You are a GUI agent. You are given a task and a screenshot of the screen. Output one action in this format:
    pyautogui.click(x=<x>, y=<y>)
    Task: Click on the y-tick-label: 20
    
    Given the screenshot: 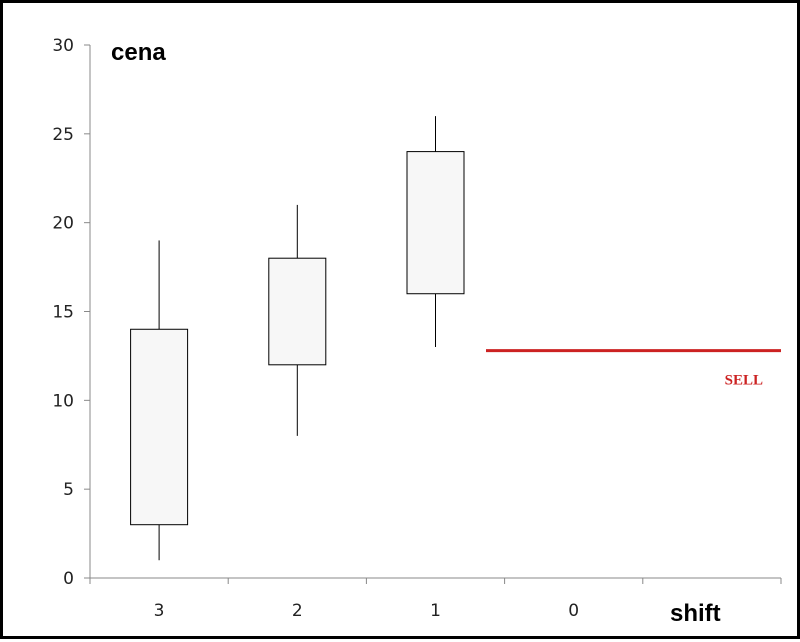 What is the action you would take?
    pyautogui.click(x=63, y=224)
    